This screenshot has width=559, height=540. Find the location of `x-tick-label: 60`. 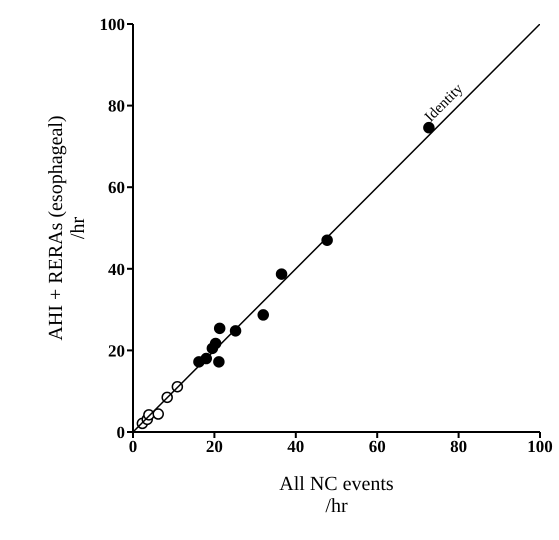

x-tick-label: 60 is located at coordinates (377, 446).